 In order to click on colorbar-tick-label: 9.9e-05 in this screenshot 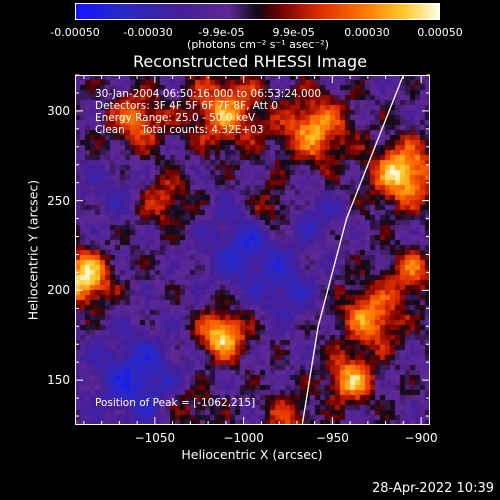, I will do `click(293, 32)`.